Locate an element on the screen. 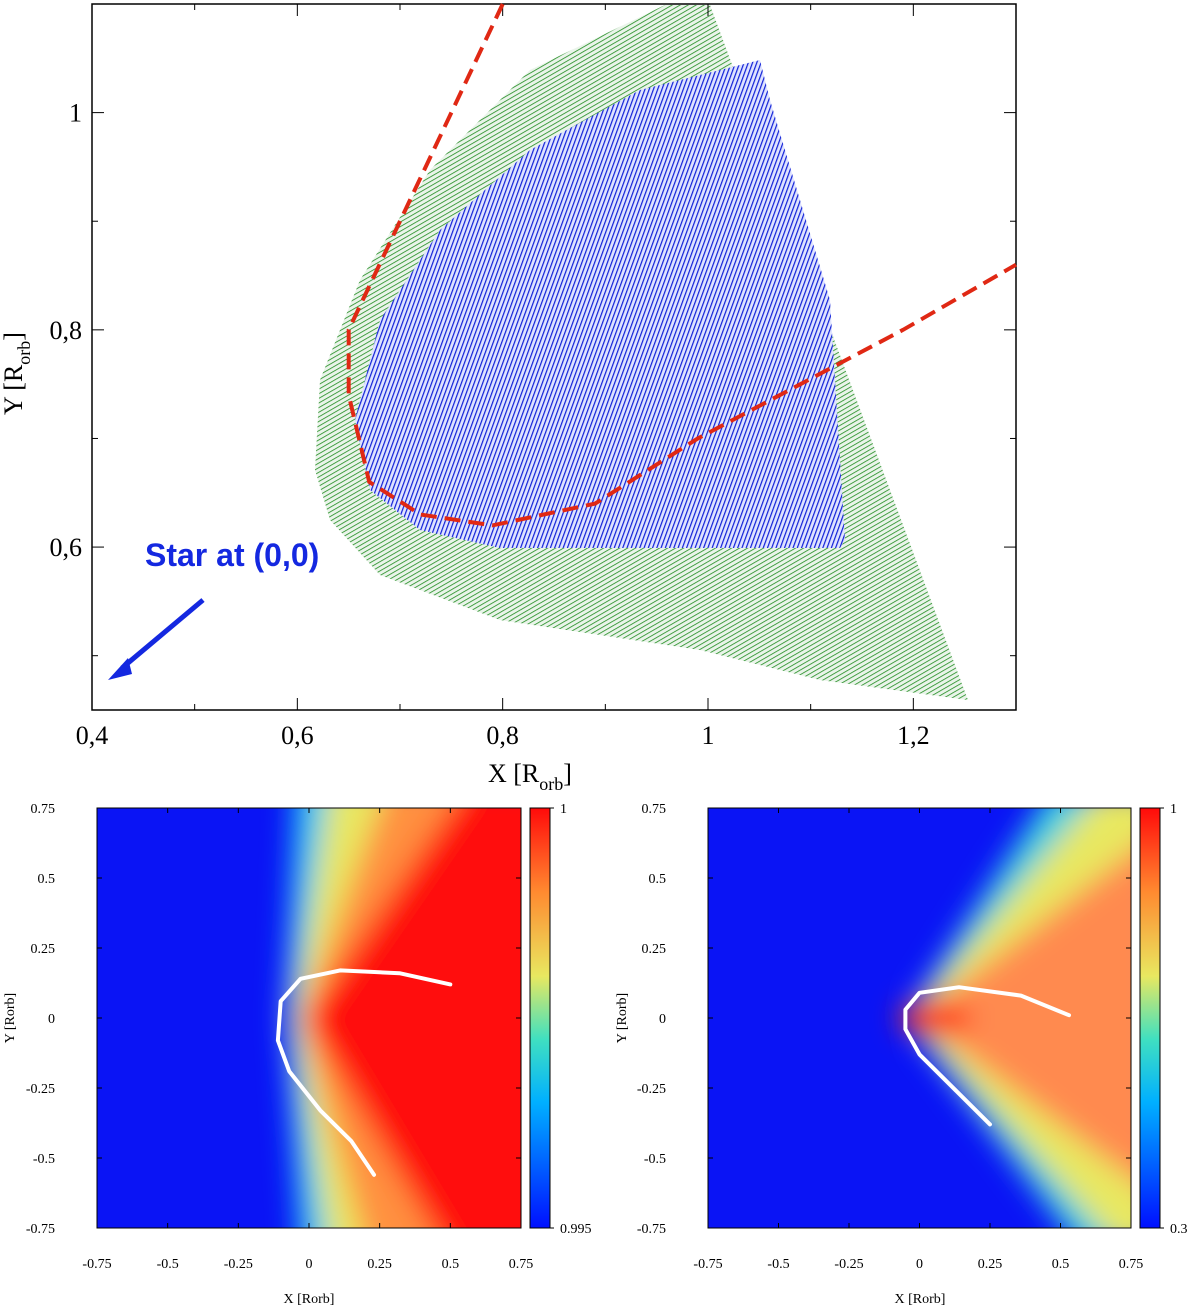  label-text: X [R is located at coordinates (514, 773).